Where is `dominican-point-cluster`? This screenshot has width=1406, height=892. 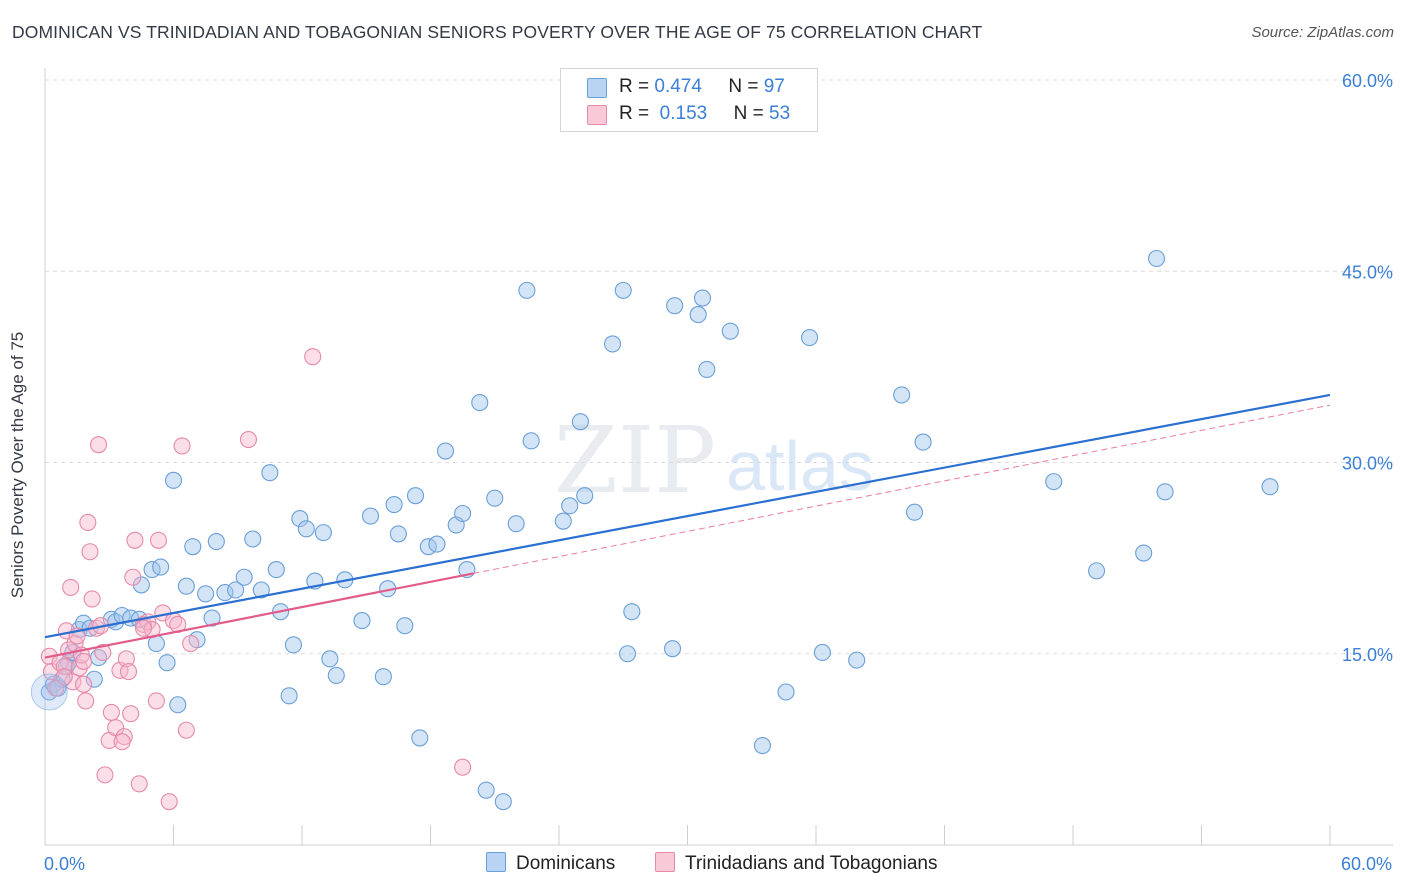 dominican-point-cluster is located at coordinates (49, 692).